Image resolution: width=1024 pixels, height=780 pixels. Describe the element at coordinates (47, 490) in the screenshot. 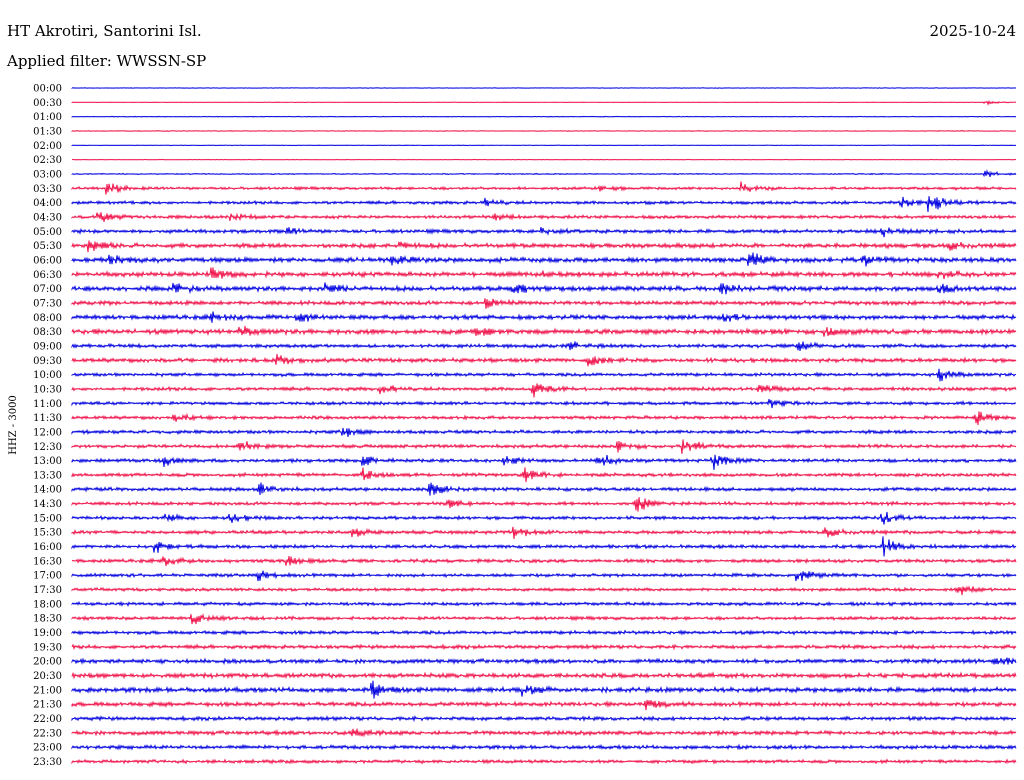

I see `time-label: 14:00` at that location.